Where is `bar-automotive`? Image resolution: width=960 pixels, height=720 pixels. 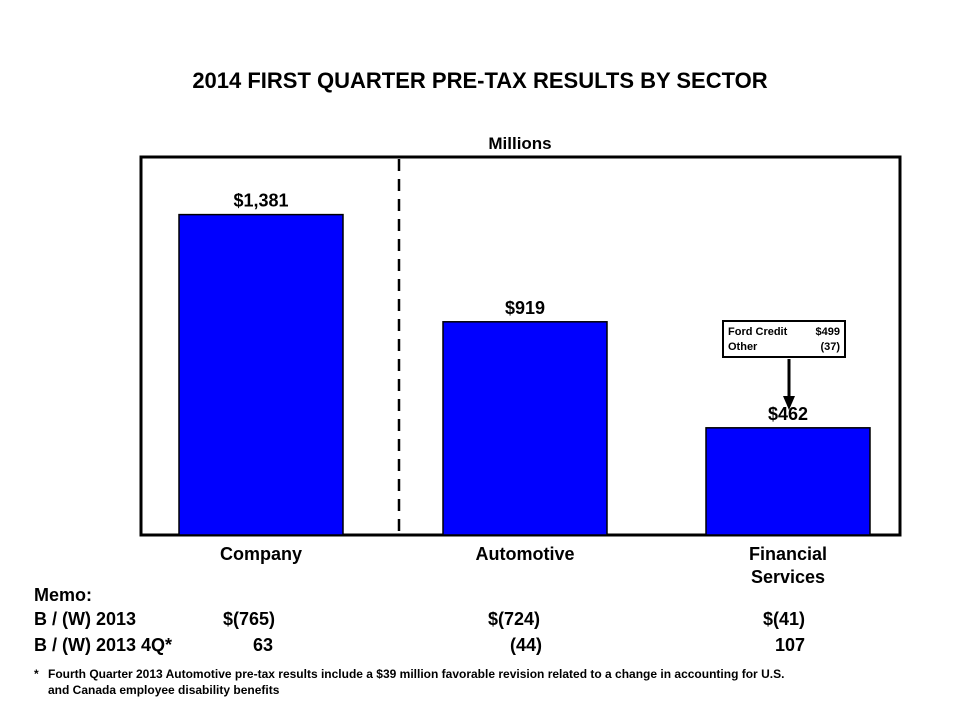
bar-automotive is located at coordinates (525, 428).